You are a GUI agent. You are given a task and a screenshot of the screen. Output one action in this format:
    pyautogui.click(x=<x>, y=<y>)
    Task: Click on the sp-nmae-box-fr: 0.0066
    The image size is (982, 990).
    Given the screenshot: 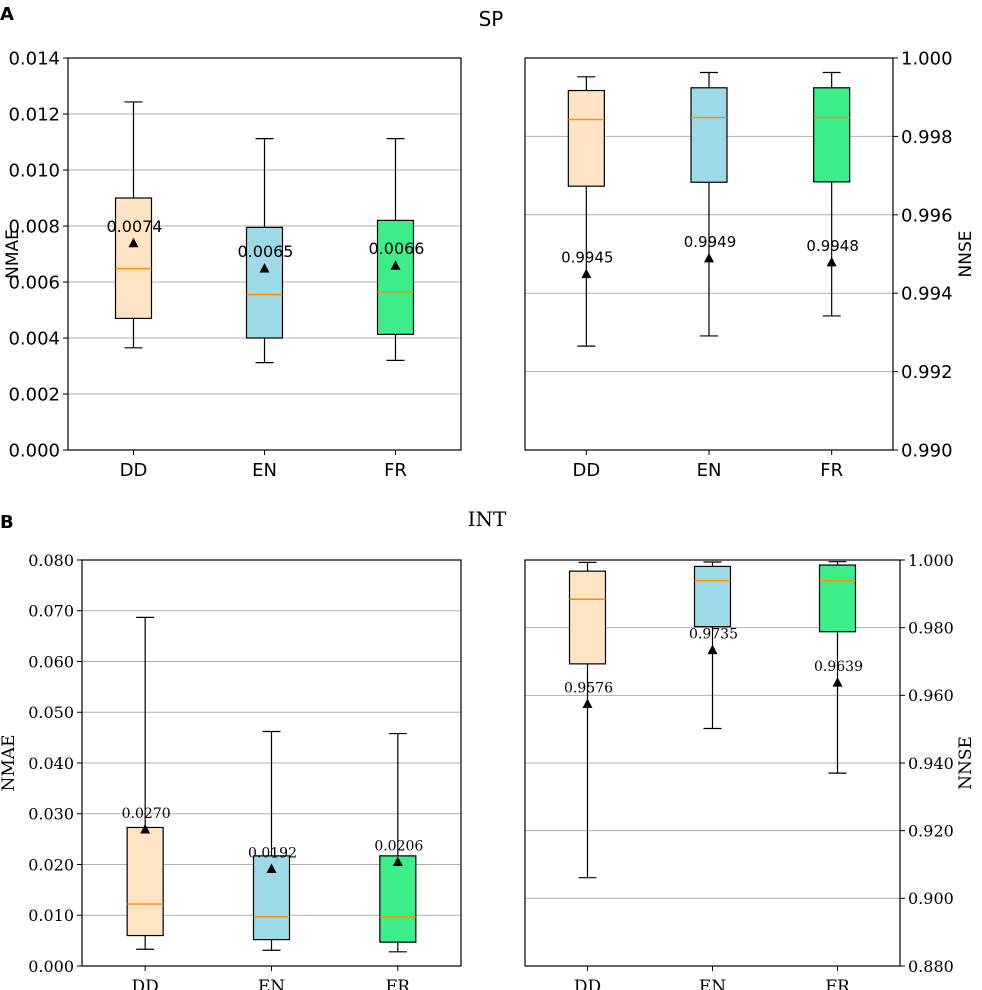 What is the action you would take?
    pyautogui.click(x=397, y=249)
    